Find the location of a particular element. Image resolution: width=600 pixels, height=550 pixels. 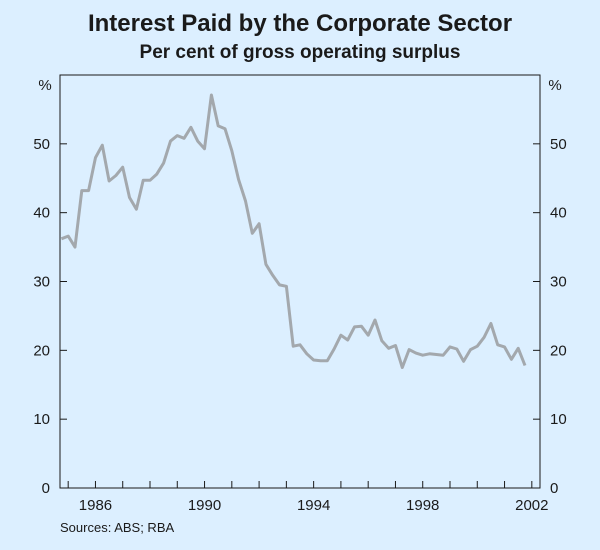

sources-note: Sources: ABS; RBA is located at coordinates (117, 527).